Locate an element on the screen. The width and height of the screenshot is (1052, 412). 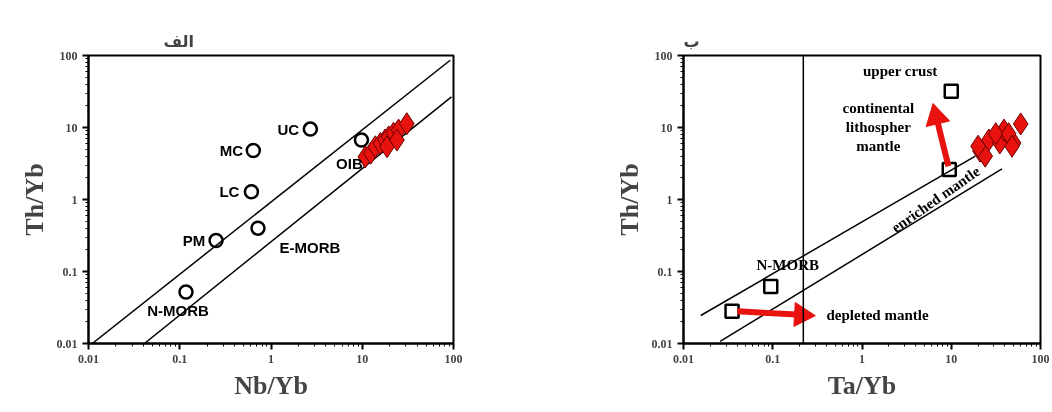
annotation: E-MORB is located at coordinates (310, 247).